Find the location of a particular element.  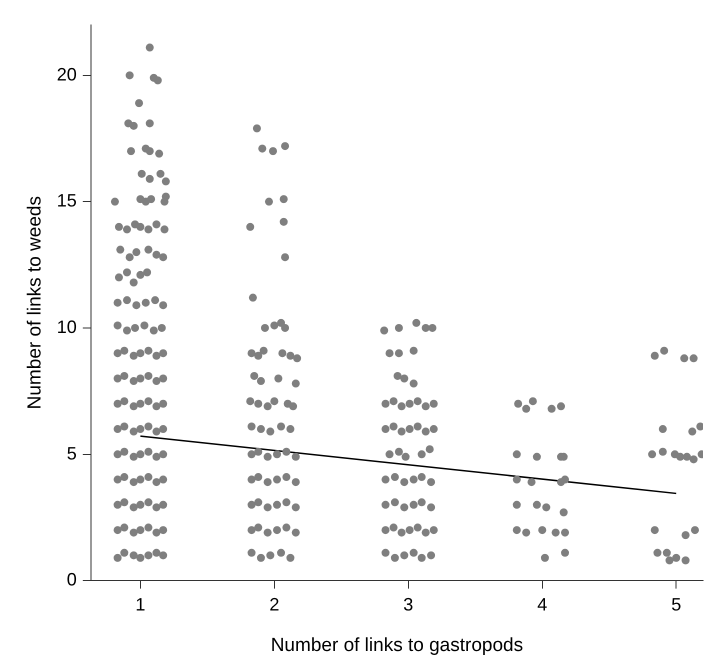

x-tick-label: 1 is located at coordinates (140, 604).